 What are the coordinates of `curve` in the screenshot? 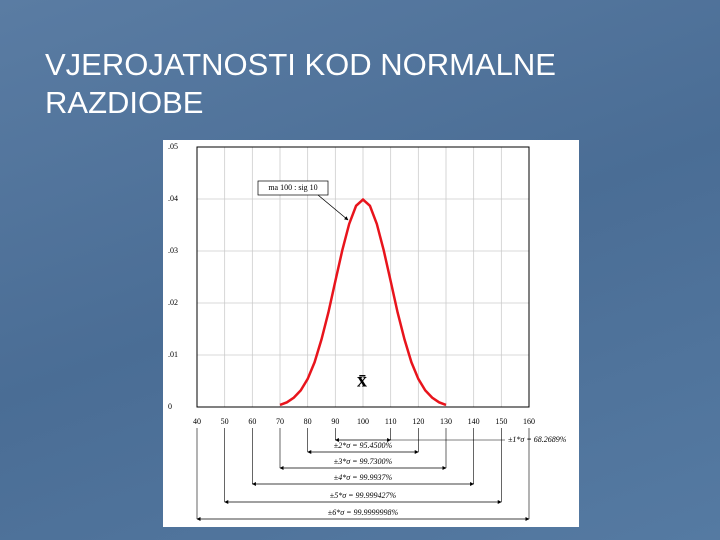 It's located at (363, 302).